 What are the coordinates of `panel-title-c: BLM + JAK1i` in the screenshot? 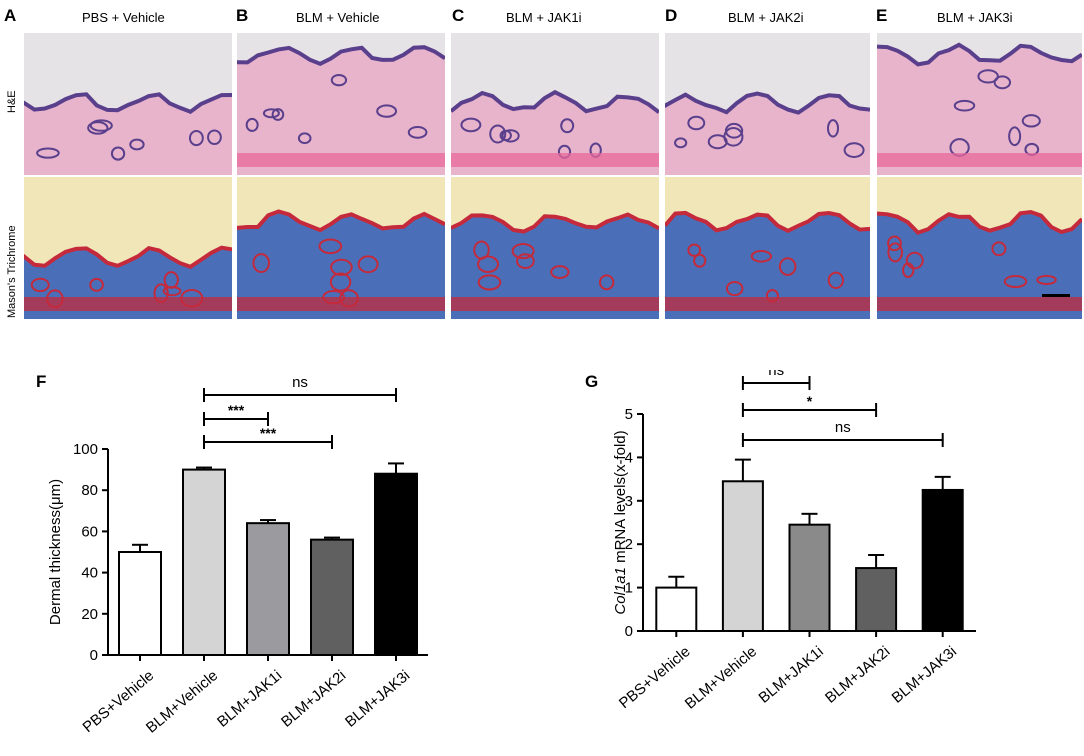 It's located at (544, 17).